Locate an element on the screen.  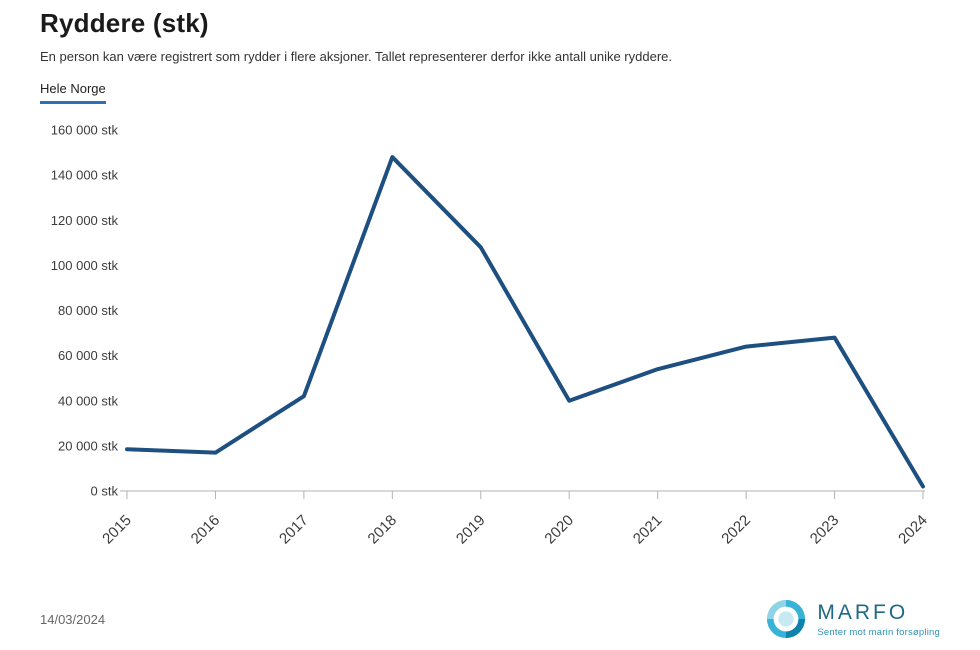
y-axis-label: 40 000 stk is located at coordinates (88, 400).